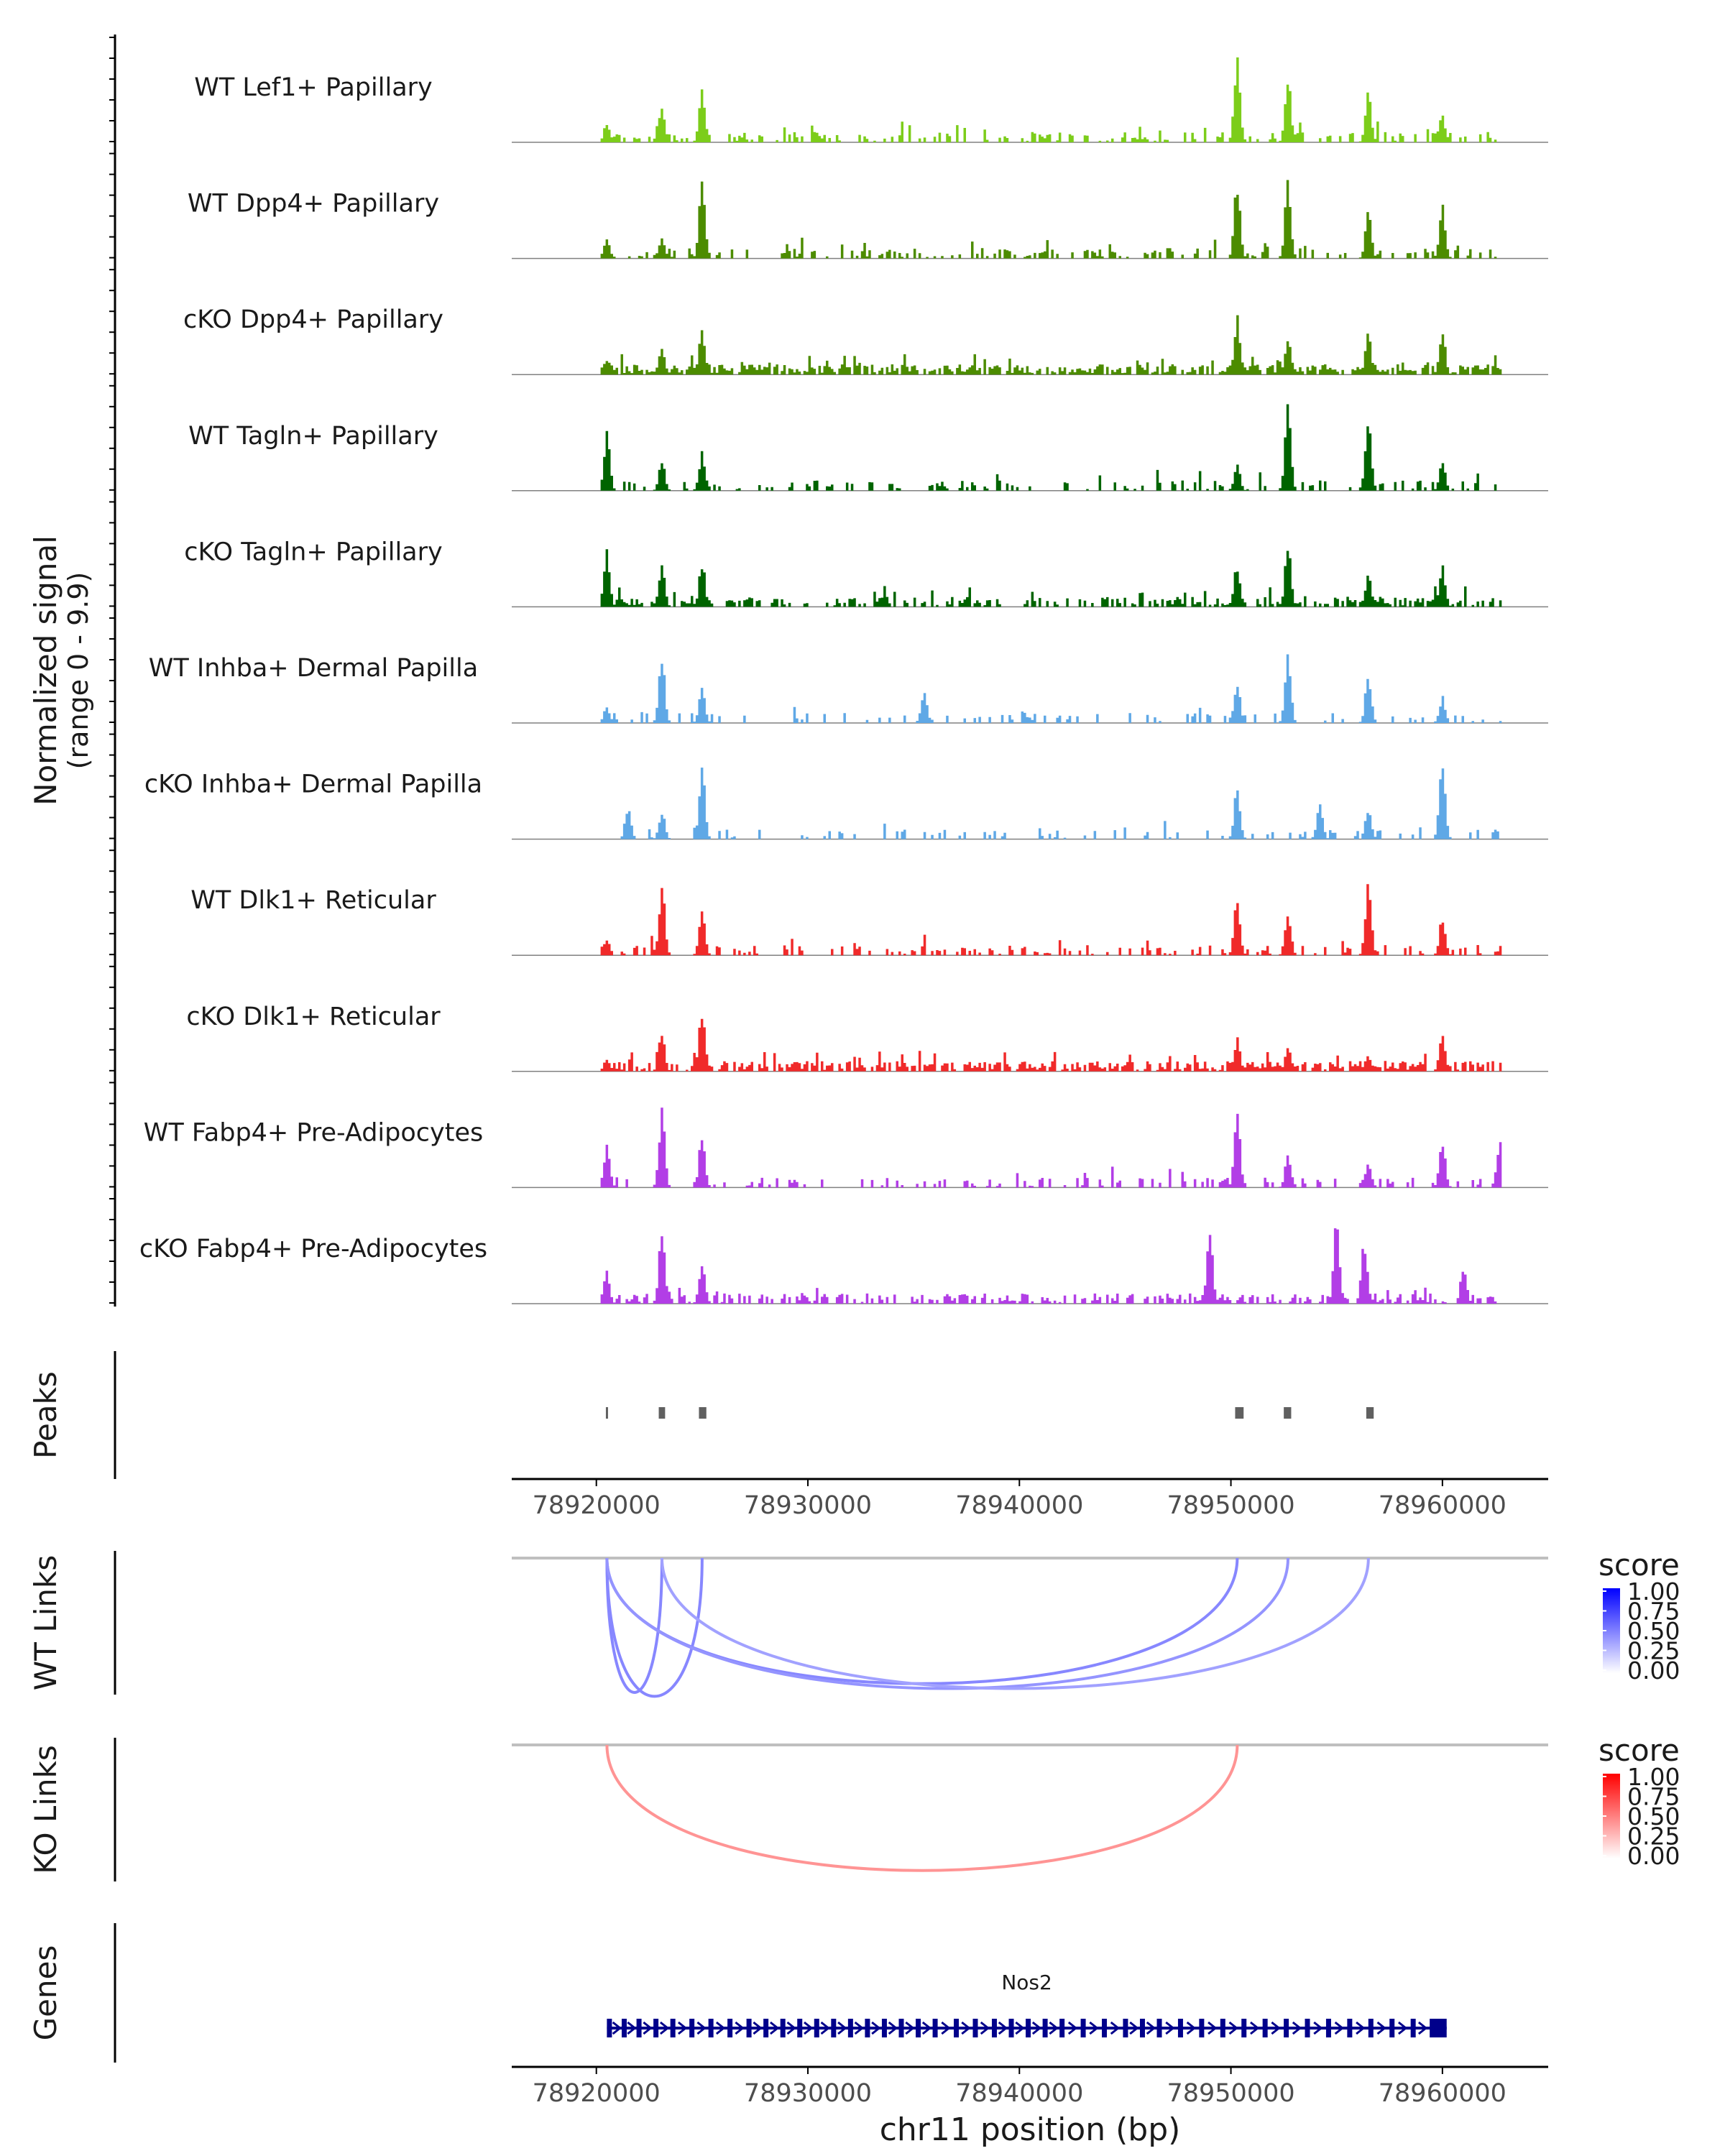 The height and width of the screenshot is (2156, 1725). What do you see at coordinates (313, 552) in the screenshot?
I see `track-label: cKO Tagln+ Papillary` at bounding box center [313, 552].